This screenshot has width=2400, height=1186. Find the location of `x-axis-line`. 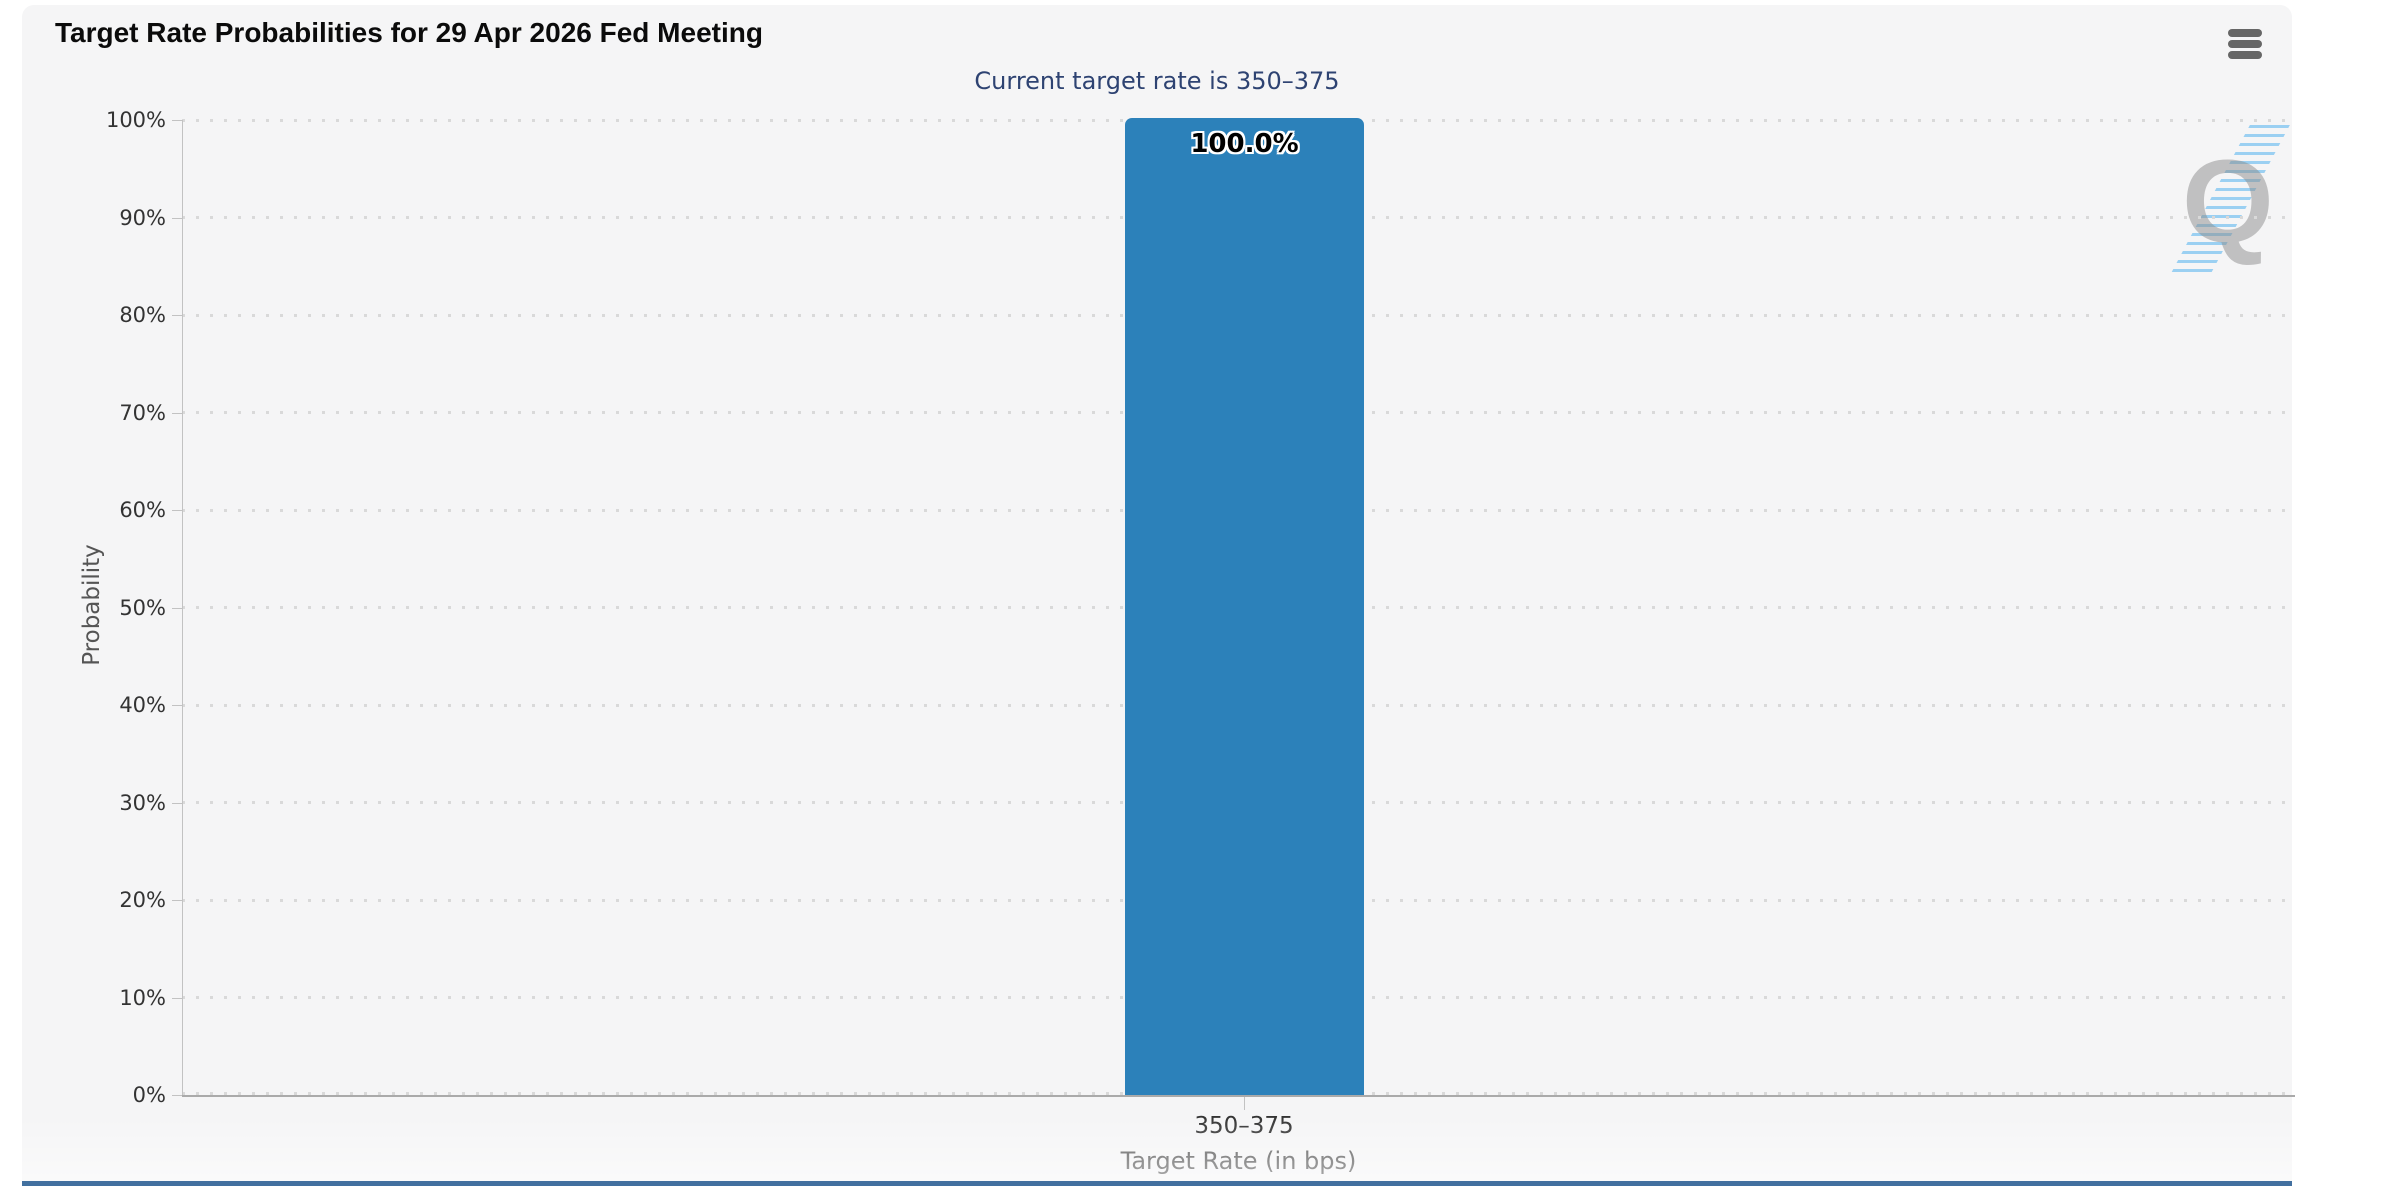

x-axis-line is located at coordinates (1238, 1096).